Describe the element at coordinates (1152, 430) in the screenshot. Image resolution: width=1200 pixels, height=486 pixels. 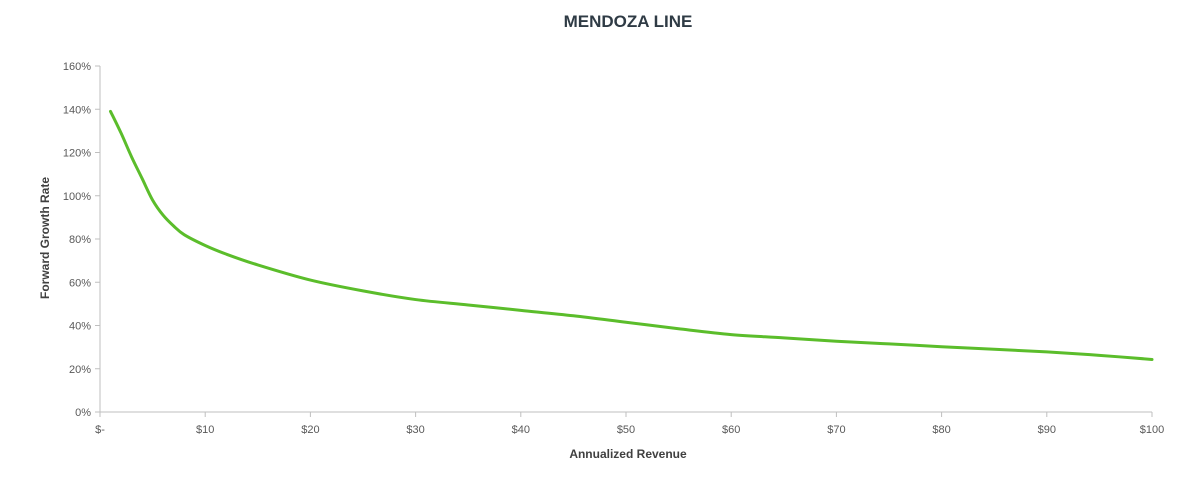
I see `x-tick-label: $100` at that location.